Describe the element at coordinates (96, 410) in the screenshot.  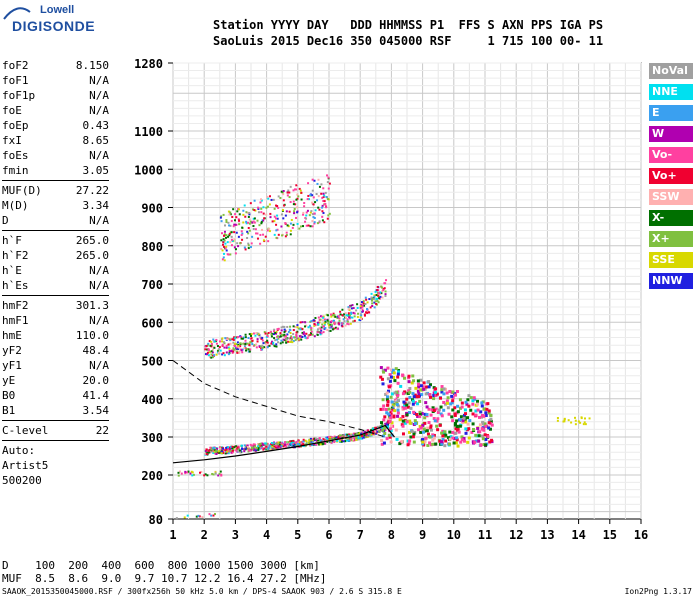
I see `param-value: 3.54` at that location.